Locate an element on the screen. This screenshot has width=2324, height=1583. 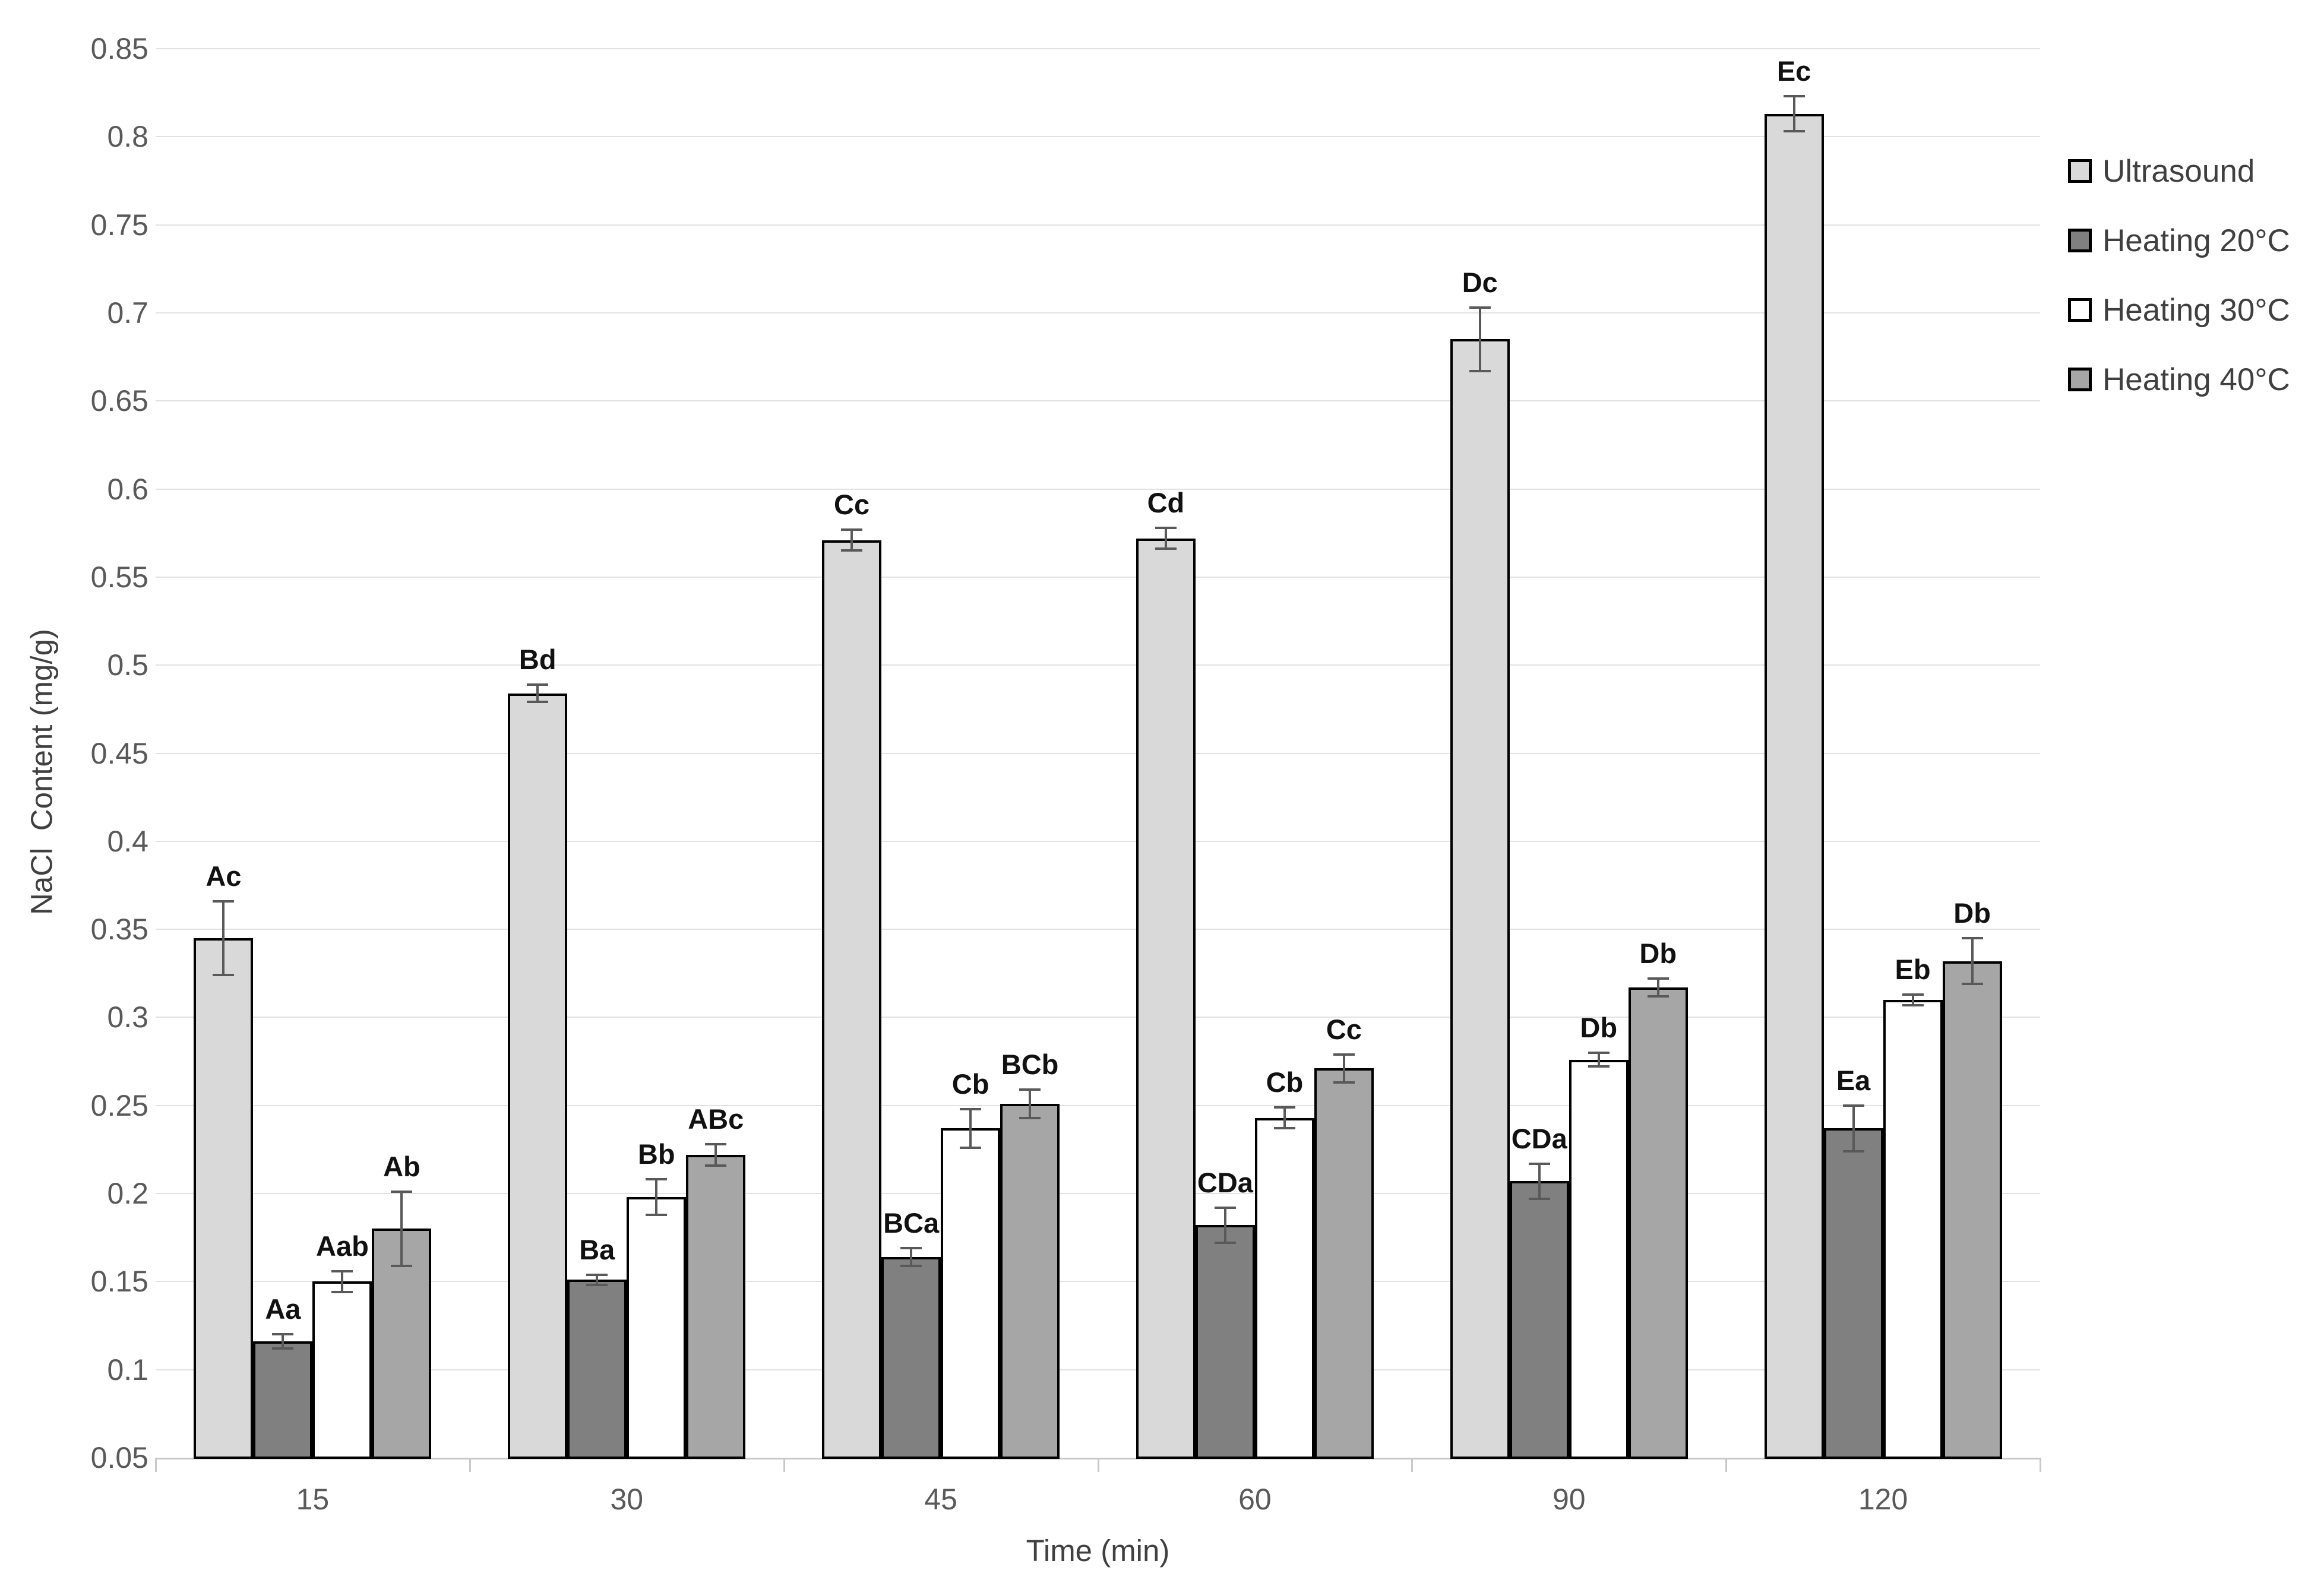
x-tick-label: 60 is located at coordinates (1255, 1499).